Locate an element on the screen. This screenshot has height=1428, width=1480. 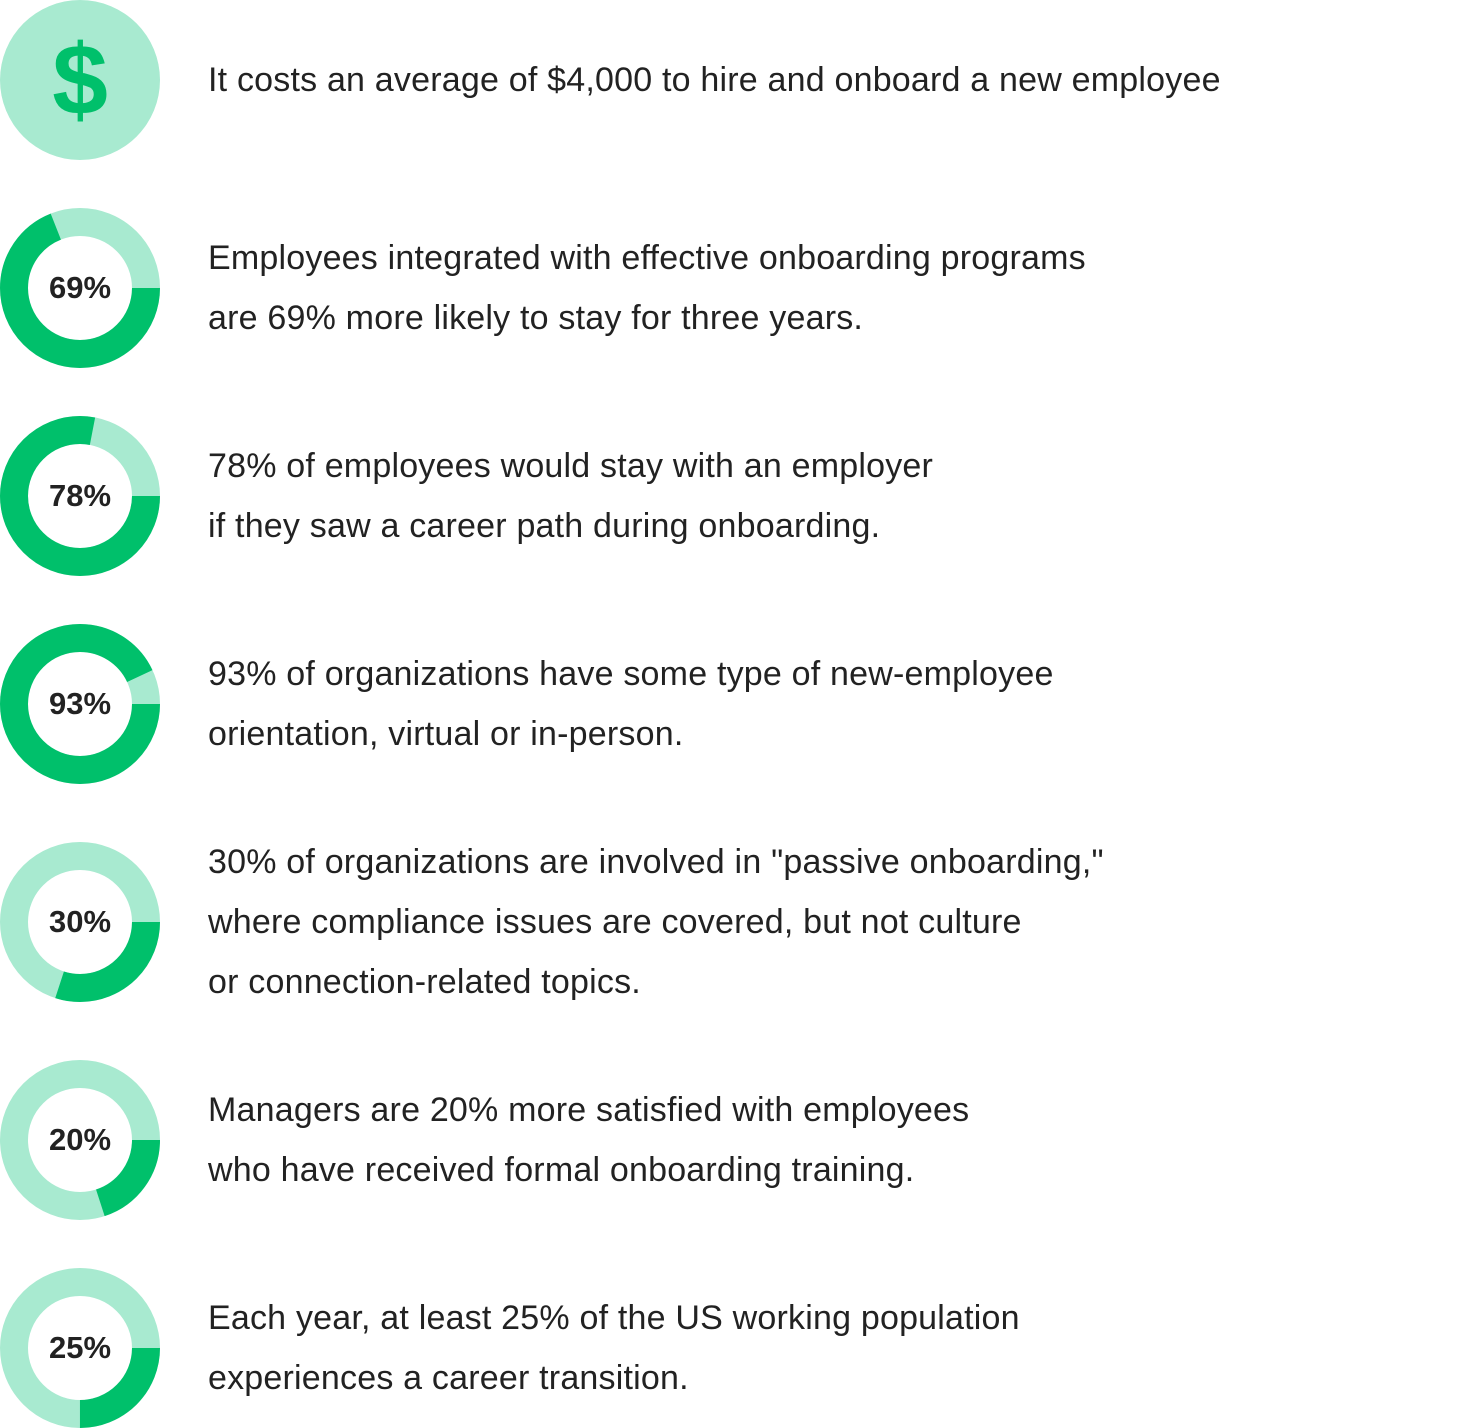
donut-gauge: 69% is located at coordinates (80, 288).